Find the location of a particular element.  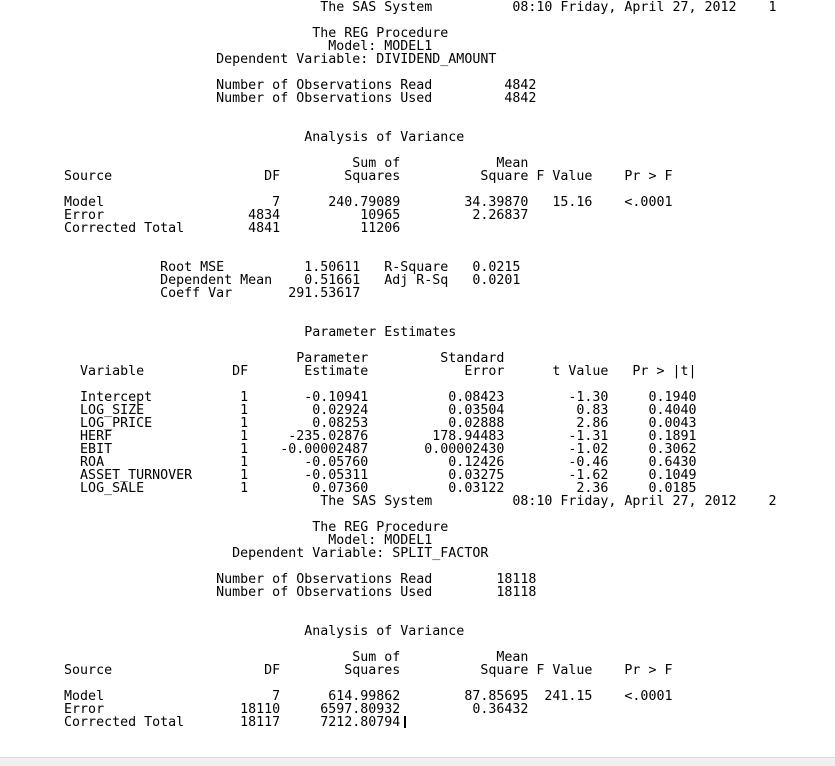

listing-line: Error 4834 10965 2.26837 is located at coordinates (264, 215).